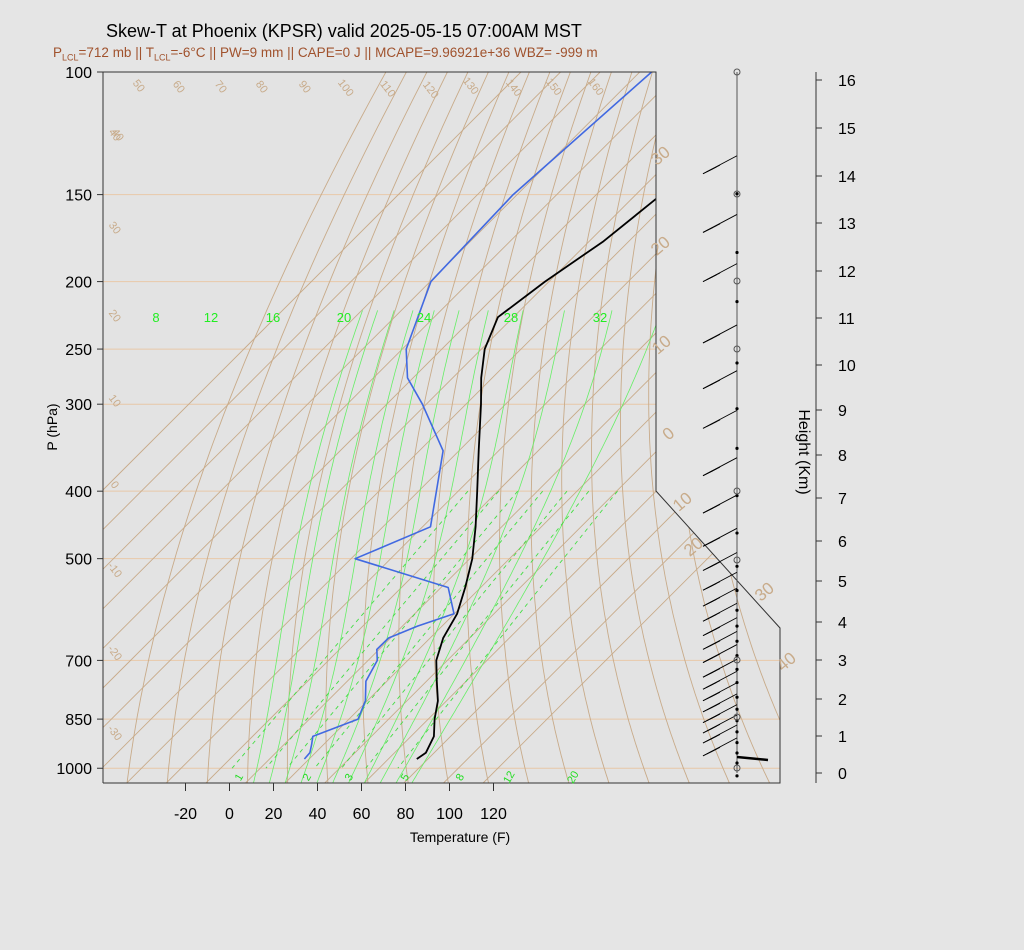  Describe the element at coordinates (842, 737) in the screenshot. I see `height-tick-label: 1` at that location.